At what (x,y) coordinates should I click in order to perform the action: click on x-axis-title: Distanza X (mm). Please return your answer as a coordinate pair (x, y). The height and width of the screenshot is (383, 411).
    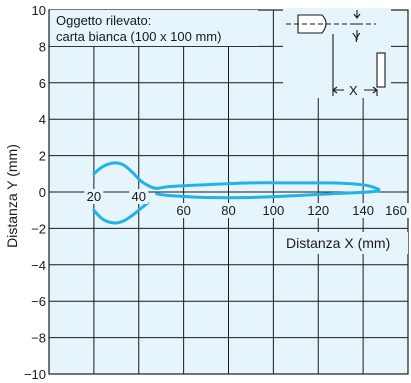
    Looking at the image, I should click on (338, 243).